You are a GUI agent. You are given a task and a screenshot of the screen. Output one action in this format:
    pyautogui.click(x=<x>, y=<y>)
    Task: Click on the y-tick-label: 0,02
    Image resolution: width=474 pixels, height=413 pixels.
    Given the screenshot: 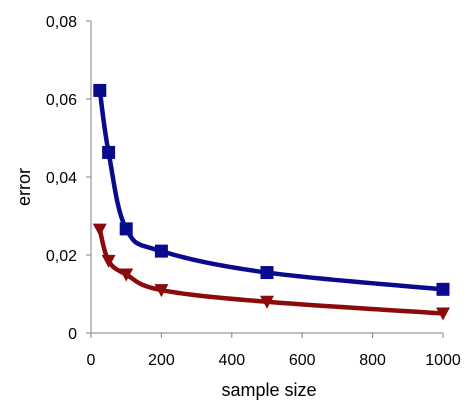 What is the action you would take?
    pyautogui.click(x=61, y=256)
    